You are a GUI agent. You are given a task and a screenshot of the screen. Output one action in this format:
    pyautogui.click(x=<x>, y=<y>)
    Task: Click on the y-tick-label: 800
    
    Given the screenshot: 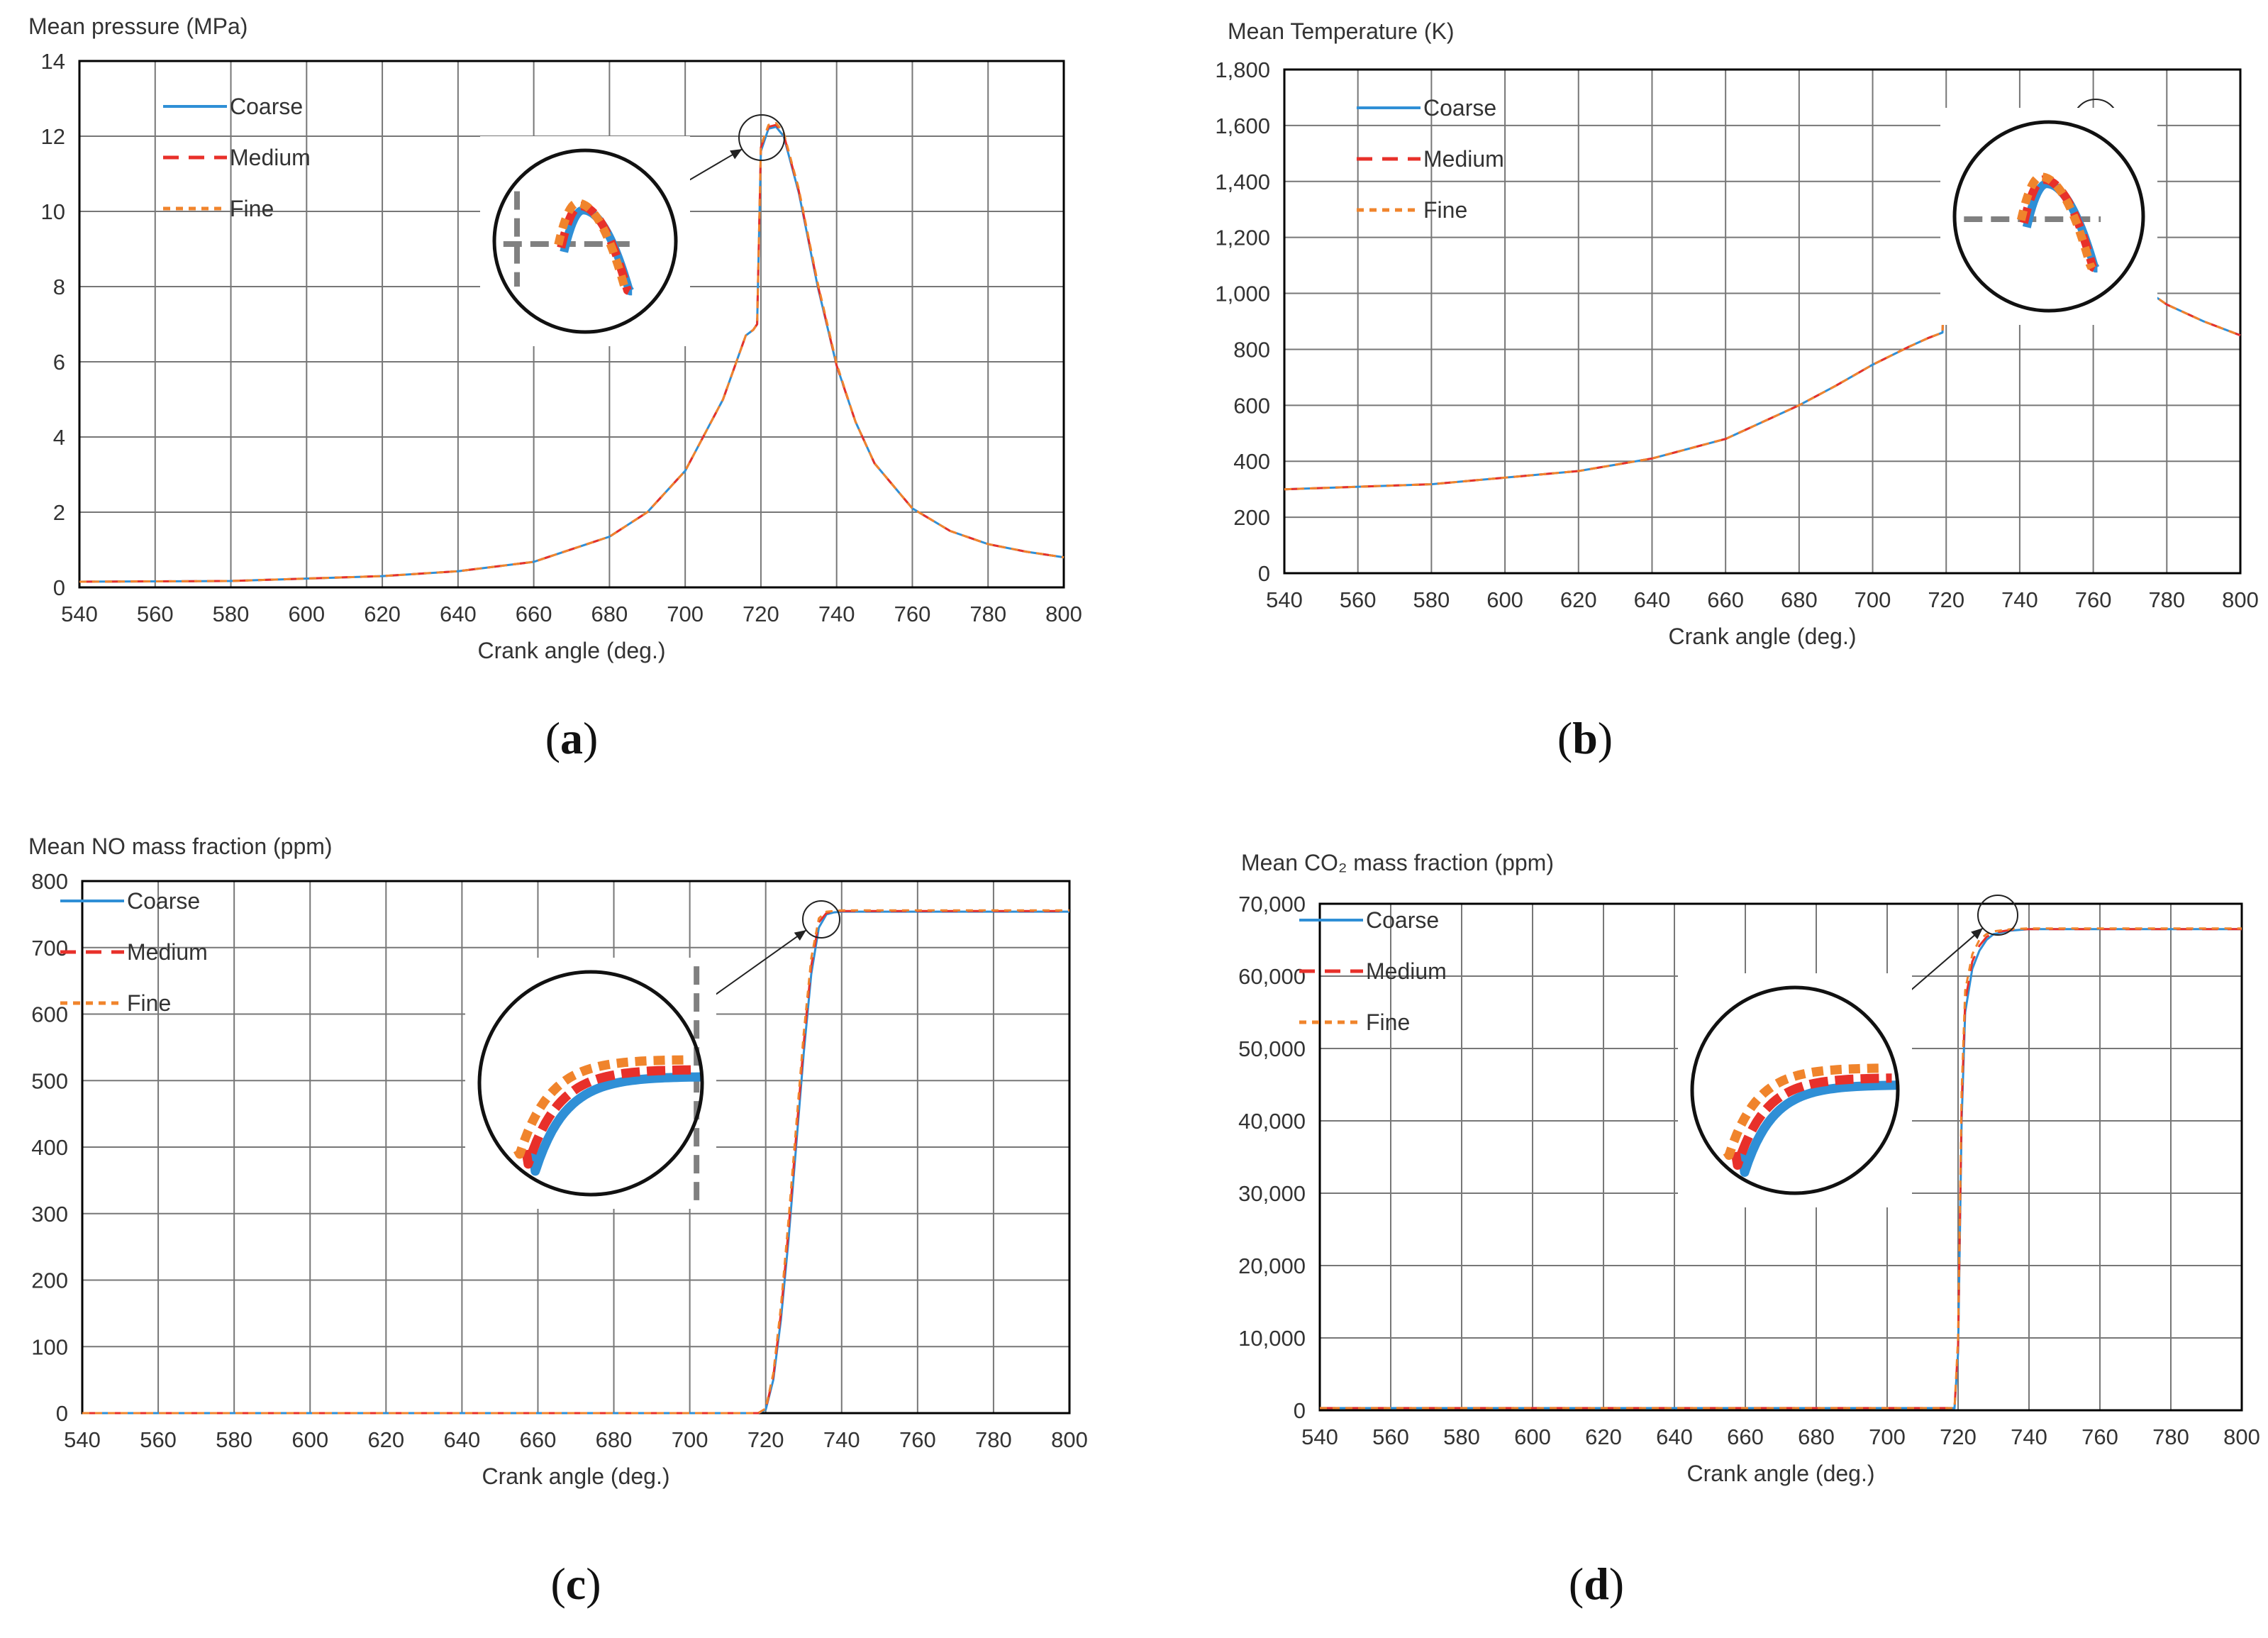 What is the action you would take?
    pyautogui.click(x=49, y=881)
    